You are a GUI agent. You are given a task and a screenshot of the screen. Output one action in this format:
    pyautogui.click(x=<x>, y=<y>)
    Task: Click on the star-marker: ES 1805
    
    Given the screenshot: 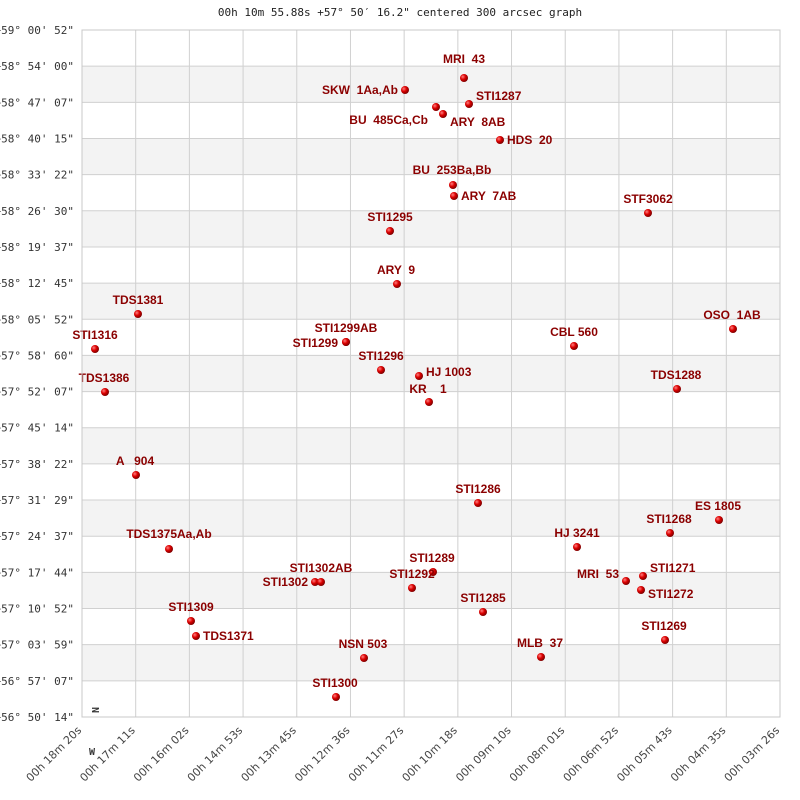 What is the action you would take?
    pyautogui.click(x=718, y=511)
    